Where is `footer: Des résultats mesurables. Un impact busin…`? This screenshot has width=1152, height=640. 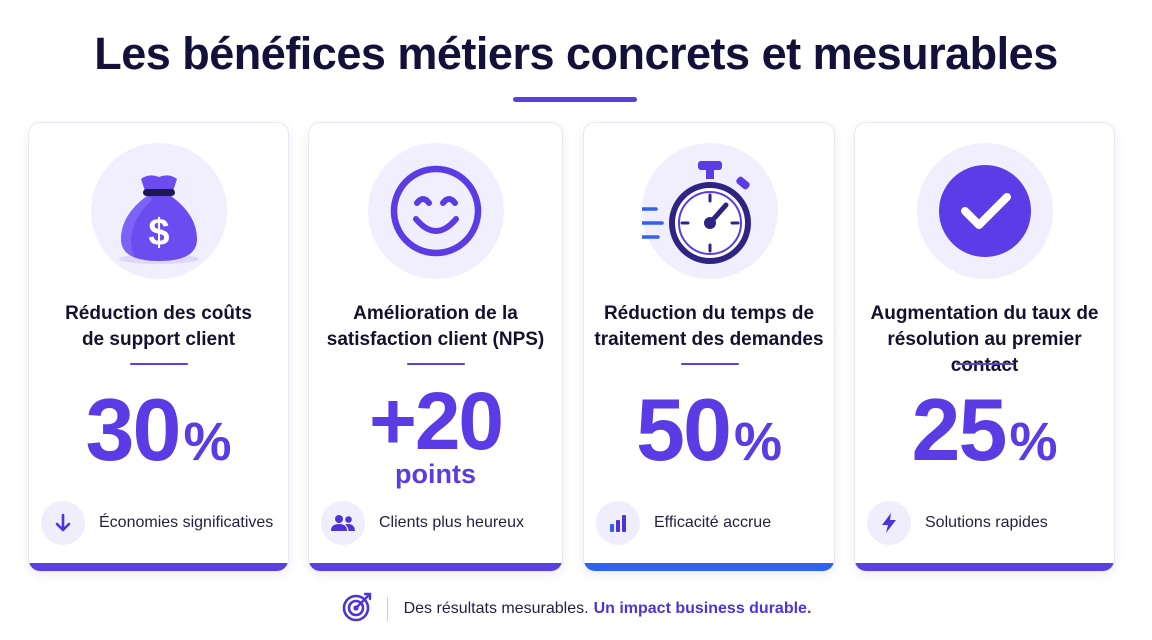 footer: Des résultats mesurables. Un impact busin… is located at coordinates (576, 609).